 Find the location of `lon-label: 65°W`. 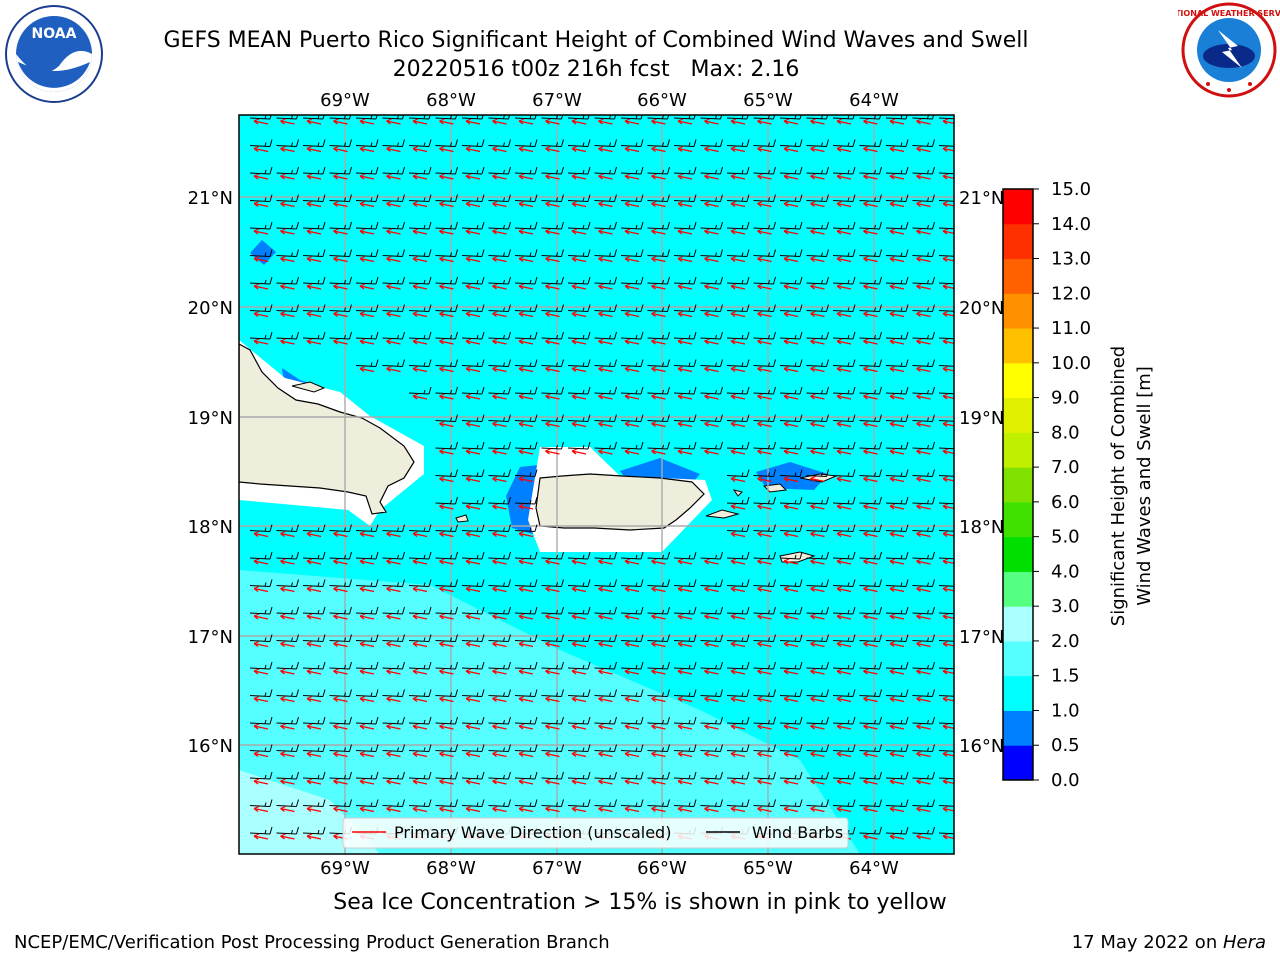

lon-label: 65°W is located at coordinates (768, 868).